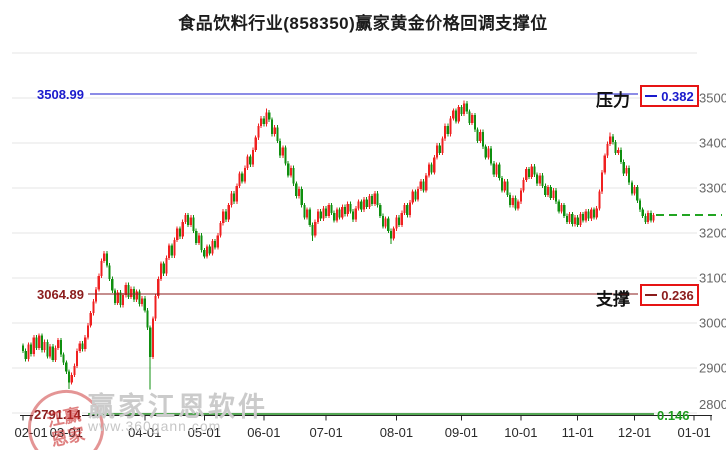 The image size is (726, 450). What do you see at coordinates (634, 432) in the screenshot?
I see `x-axis-tick-label: 12-01` at bounding box center [634, 432].